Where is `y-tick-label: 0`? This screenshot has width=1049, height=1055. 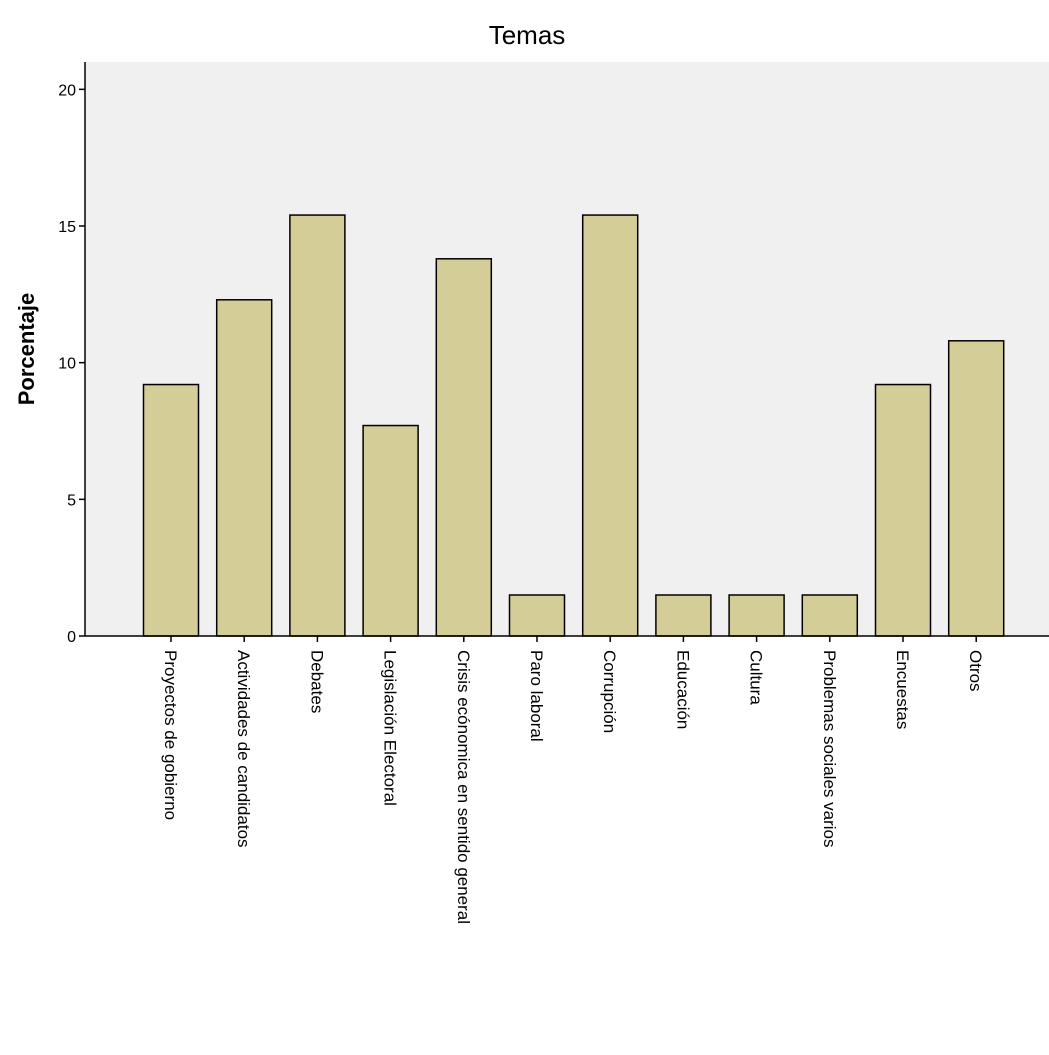
y-tick-label: 0 is located at coordinates (71, 637).